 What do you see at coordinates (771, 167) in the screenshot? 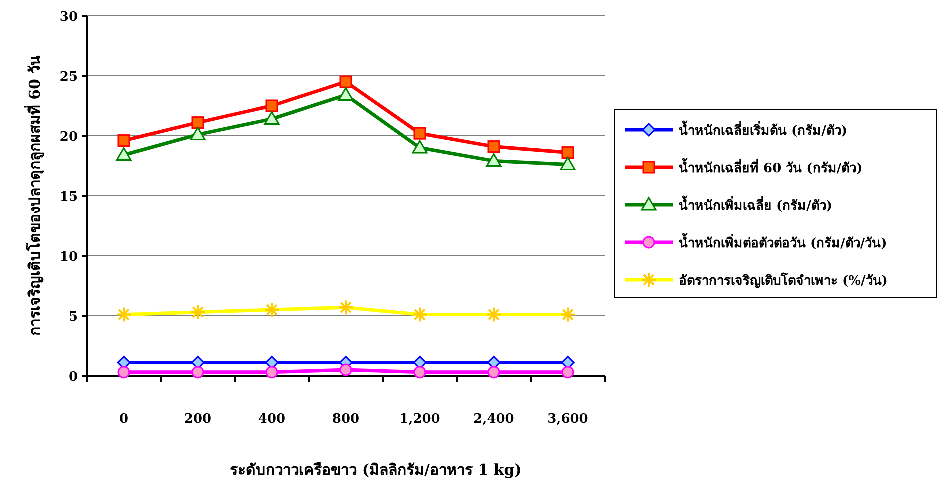
I see `legend-label: น้ำหนักเฉลี่ยที่ 60 วัน (กรัม/ตัว)` at bounding box center [771, 167].